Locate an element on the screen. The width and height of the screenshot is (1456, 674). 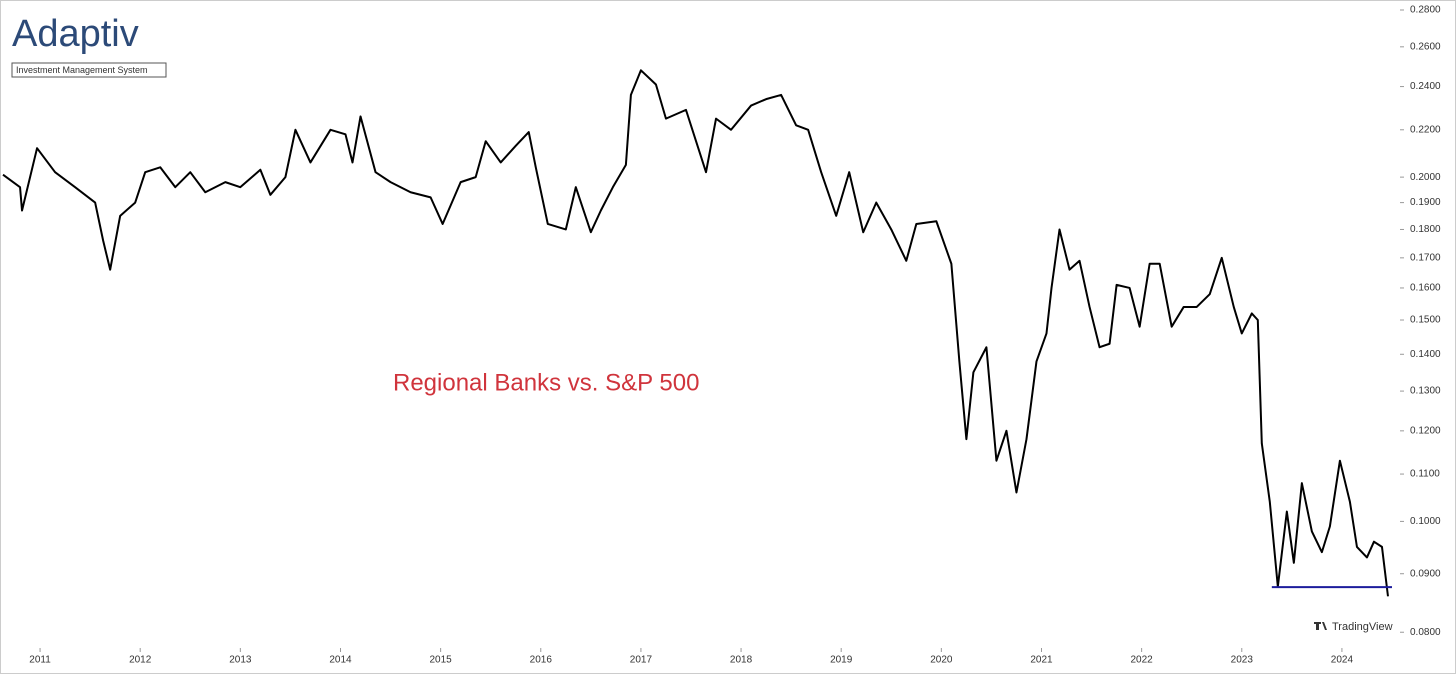
y-tick-label: 0.2200 is located at coordinates (1425, 129).